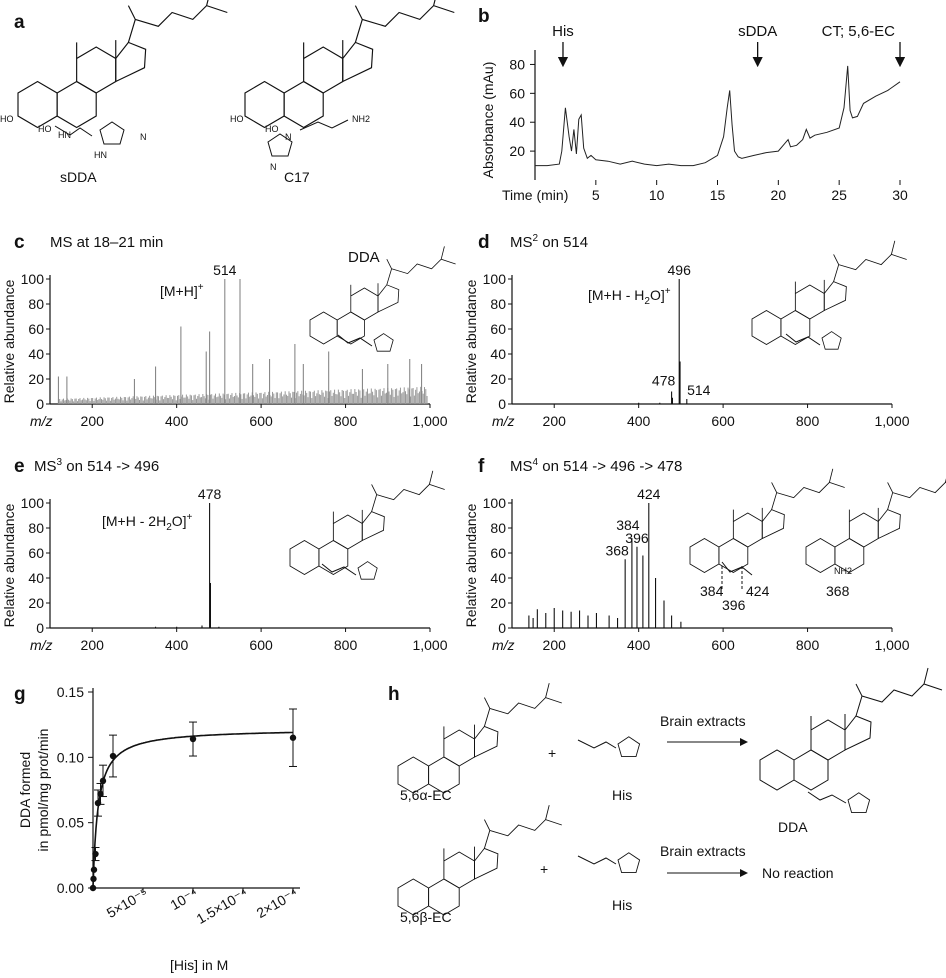 Image resolution: width=946 pixels, height=978 pixels. I want to click on b-arrow-label: His, so click(563, 31).